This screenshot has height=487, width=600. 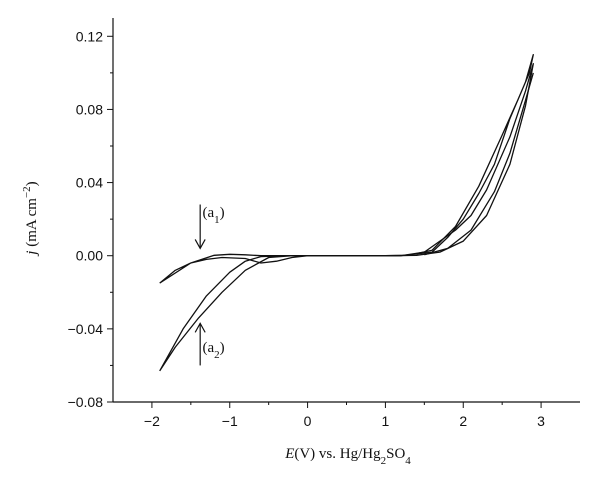 What do you see at coordinates (541, 421) in the screenshot?
I see `x-tick-label: 3` at bounding box center [541, 421].